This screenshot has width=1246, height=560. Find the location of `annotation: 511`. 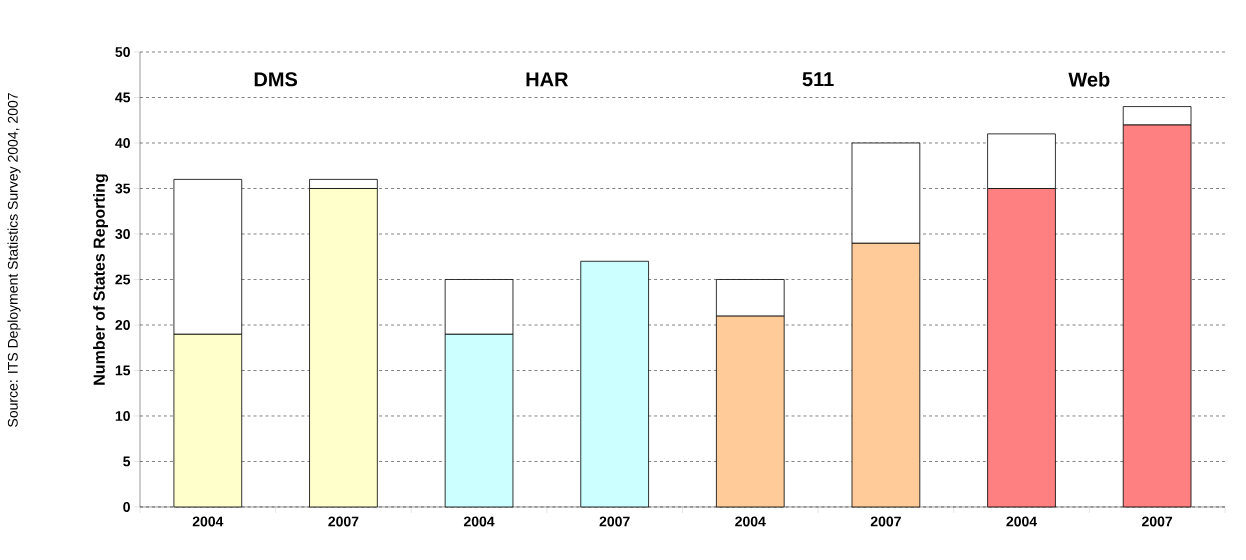

annotation: 511 is located at coordinates (818, 79).